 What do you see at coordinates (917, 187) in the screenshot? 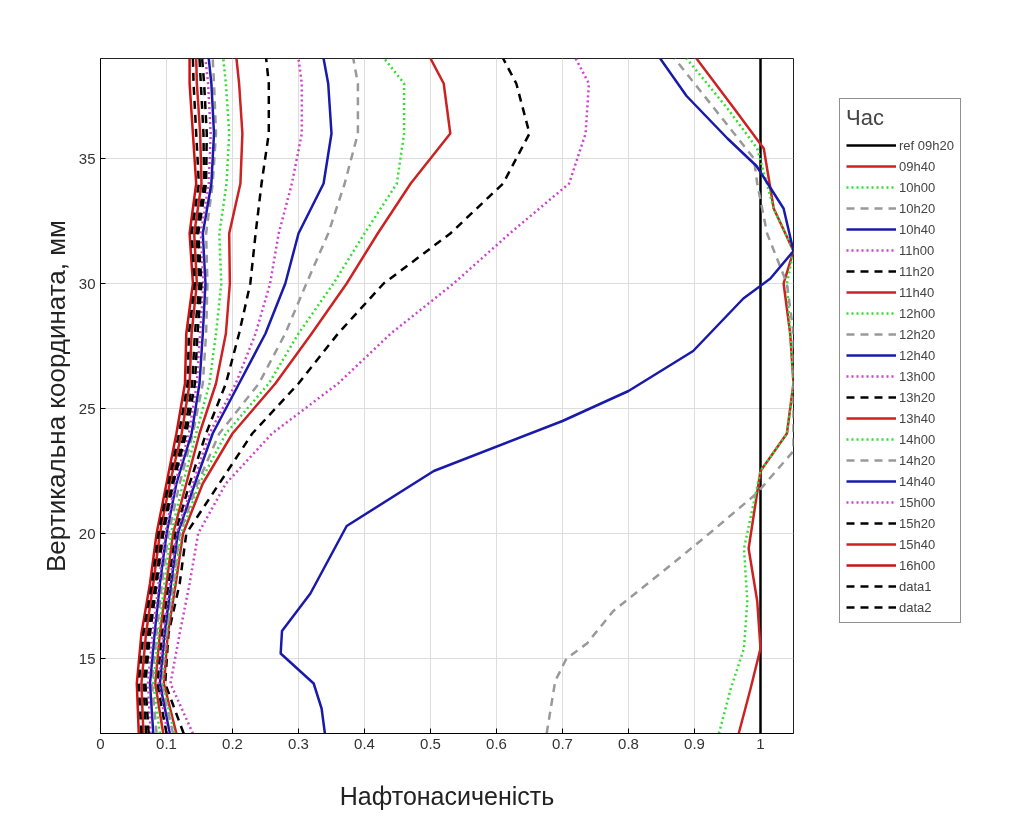
I see `legend-label: 10h00` at bounding box center [917, 187].